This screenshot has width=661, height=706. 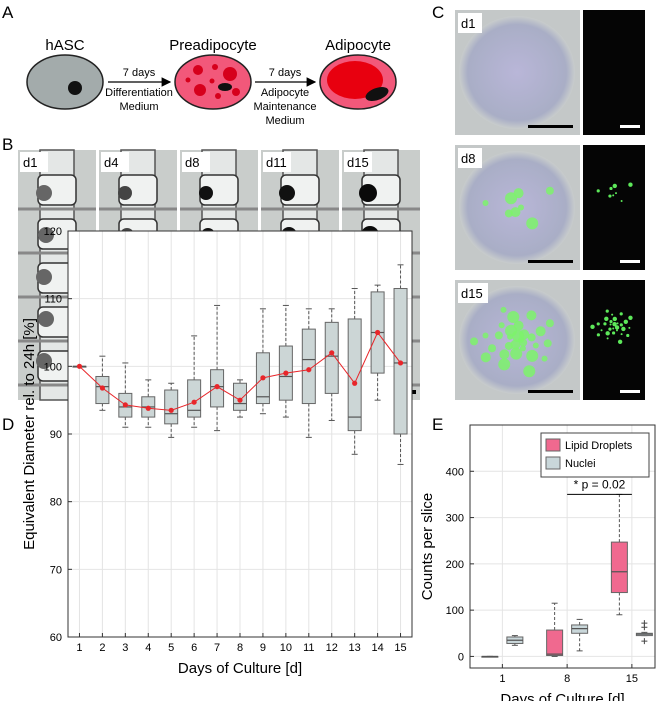 What do you see at coordinates (562, 546) in the screenshot?
I see `frame` at bounding box center [562, 546].